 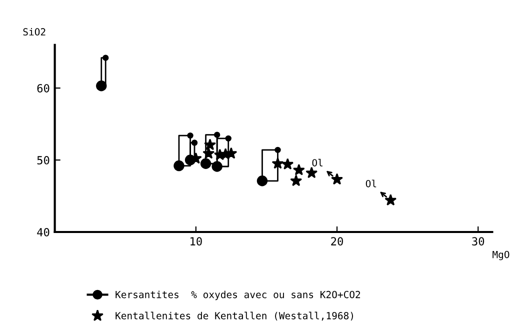 I want to click on y-tick-label: 60, so click(x=43, y=88).